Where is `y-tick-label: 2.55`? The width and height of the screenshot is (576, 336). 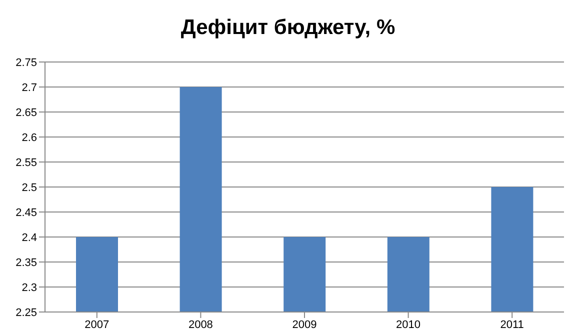 y-tick-label: 2.55 is located at coordinates (26, 162).